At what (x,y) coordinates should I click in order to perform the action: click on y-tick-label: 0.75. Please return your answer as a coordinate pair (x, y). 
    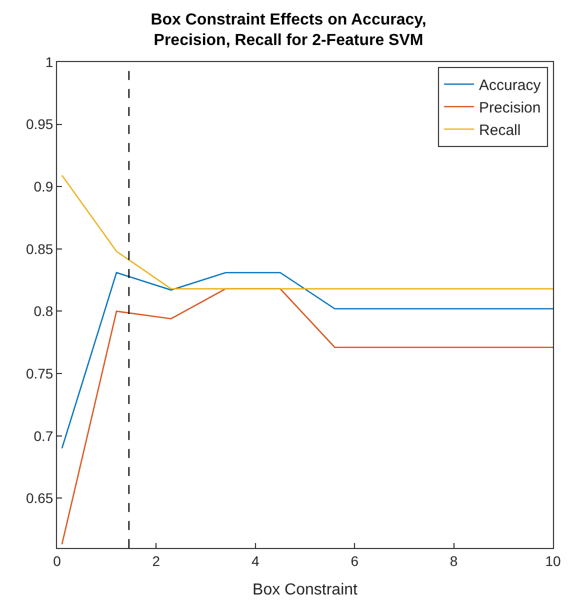
    Looking at the image, I should click on (40, 373).